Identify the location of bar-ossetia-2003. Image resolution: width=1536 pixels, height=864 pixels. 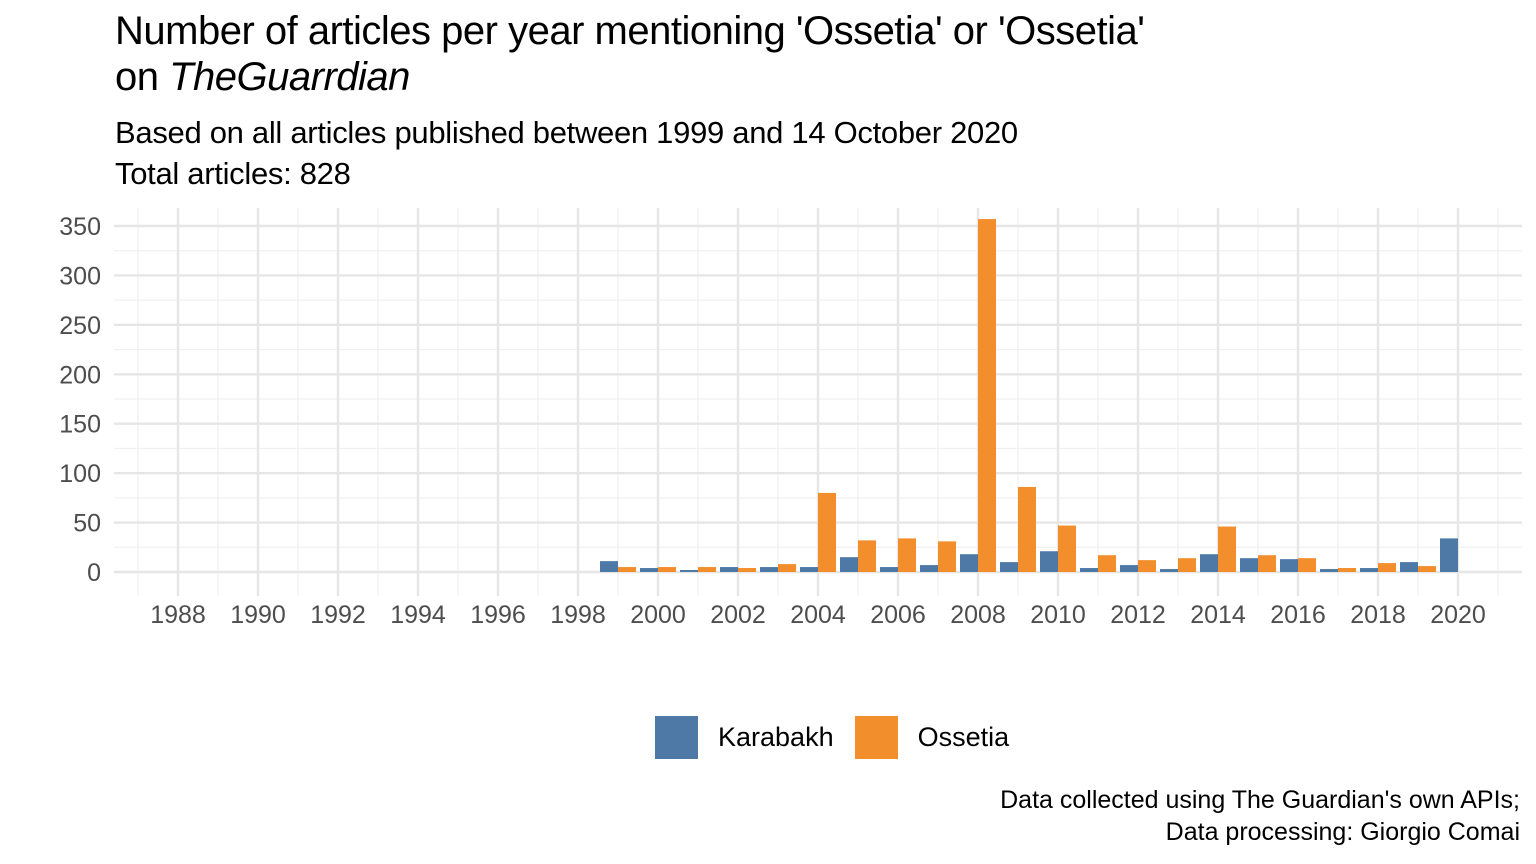
(787, 568).